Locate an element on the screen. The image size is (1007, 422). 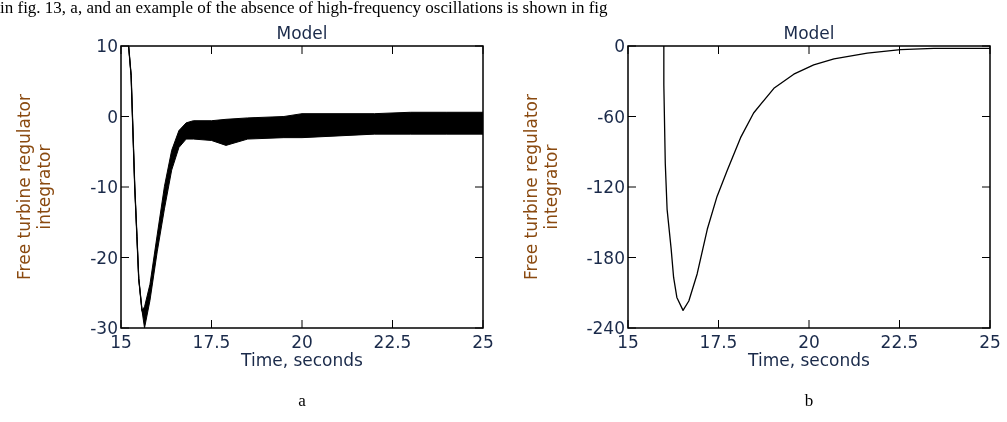
text: a is located at coordinates (302, 400).